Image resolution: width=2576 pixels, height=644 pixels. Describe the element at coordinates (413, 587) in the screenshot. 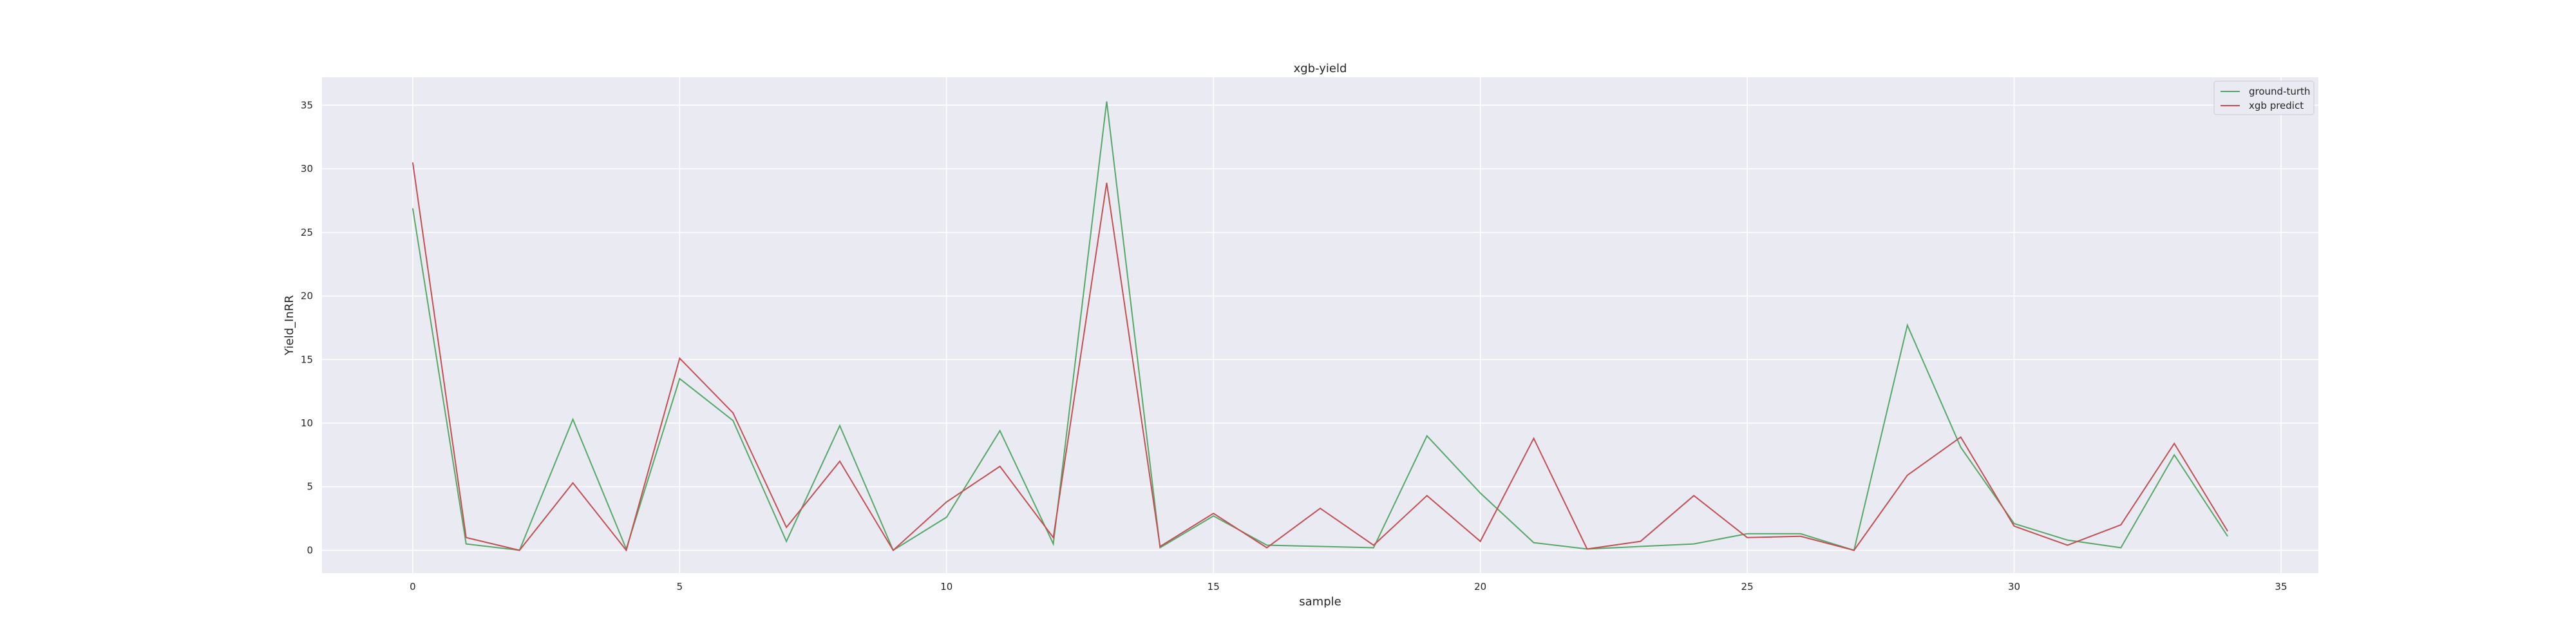

I see `x-tick-label: 0` at that location.